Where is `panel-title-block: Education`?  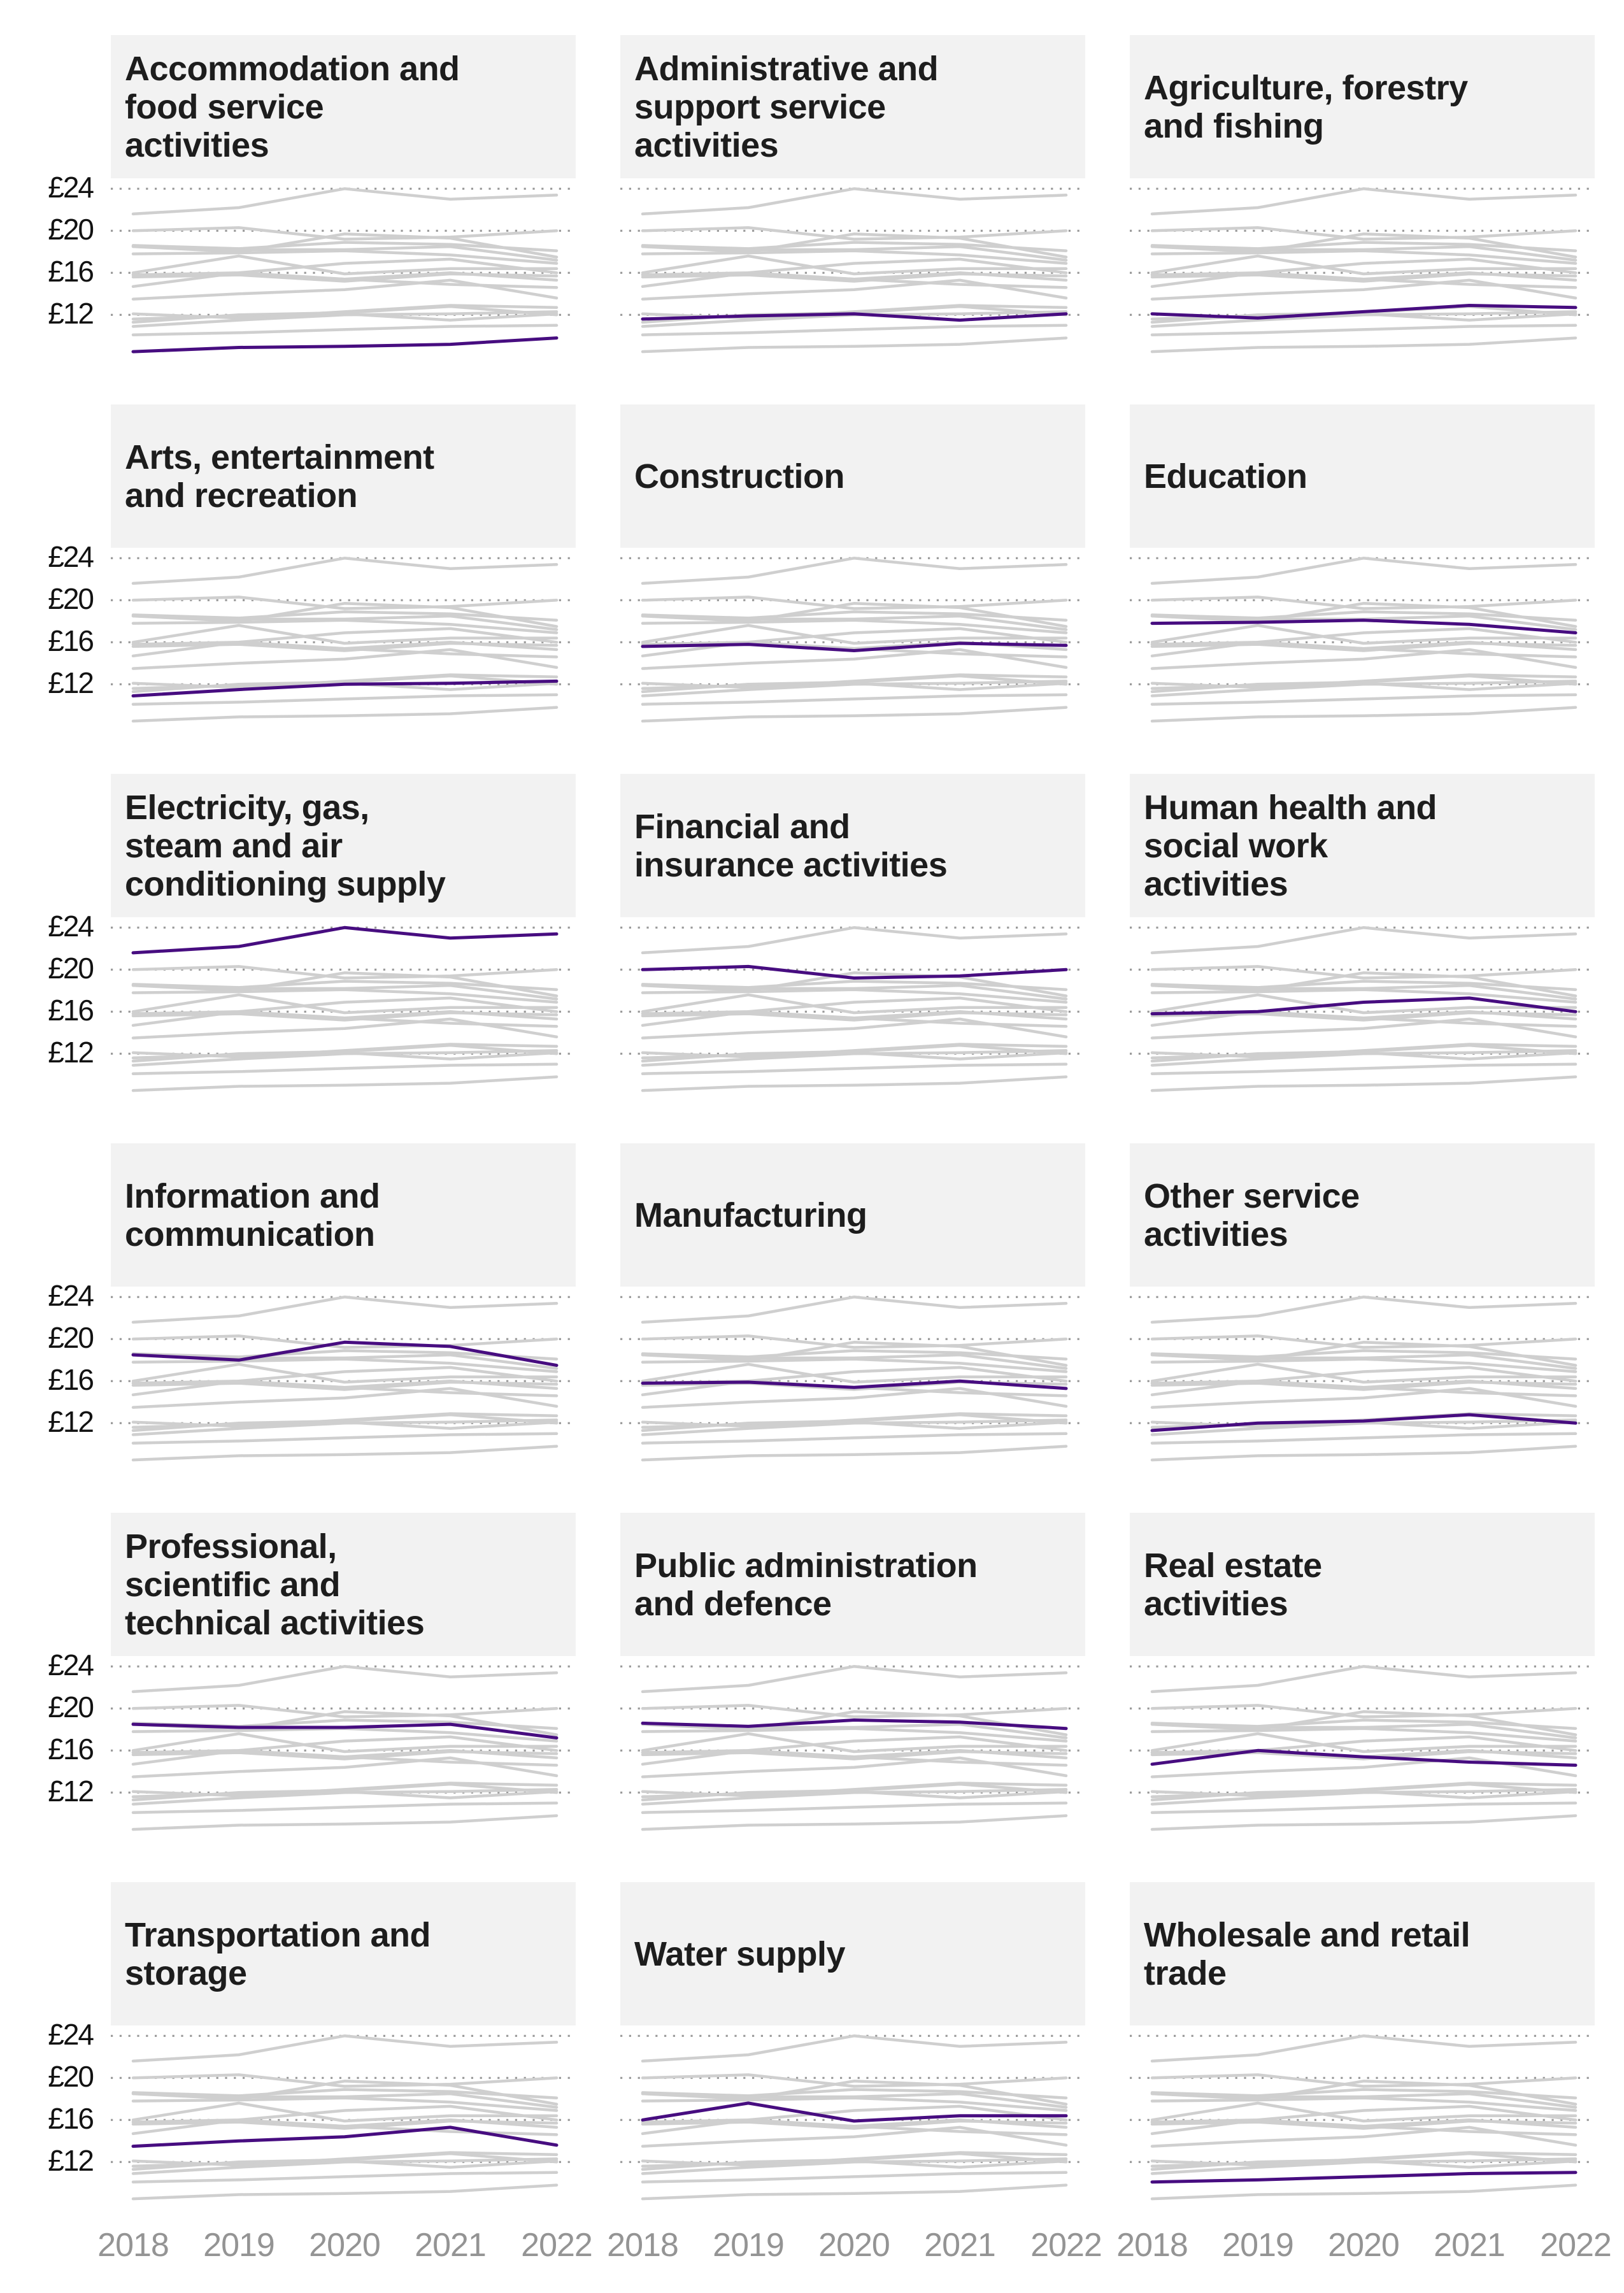 panel-title-block: Education is located at coordinates (1362, 476).